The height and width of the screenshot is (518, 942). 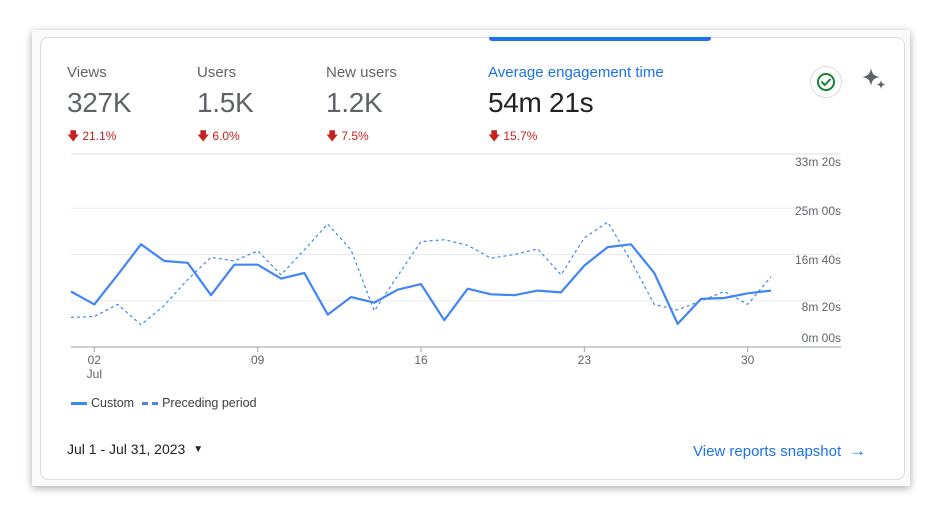 What do you see at coordinates (826, 82) in the screenshot?
I see `check-circle-icon` at bounding box center [826, 82].